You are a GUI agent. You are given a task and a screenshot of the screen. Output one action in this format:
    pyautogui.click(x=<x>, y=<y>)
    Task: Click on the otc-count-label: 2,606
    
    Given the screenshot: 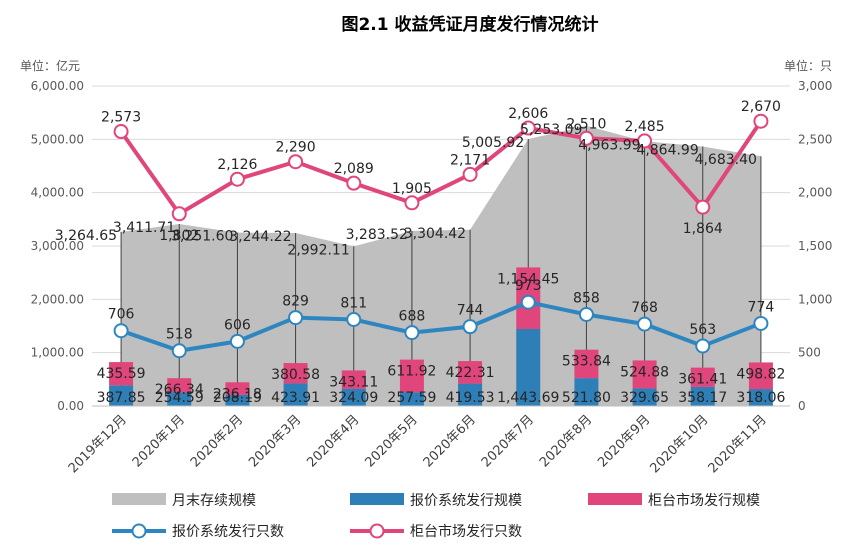 What is the action you would take?
    pyautogui.click(x=528, y=114)
    